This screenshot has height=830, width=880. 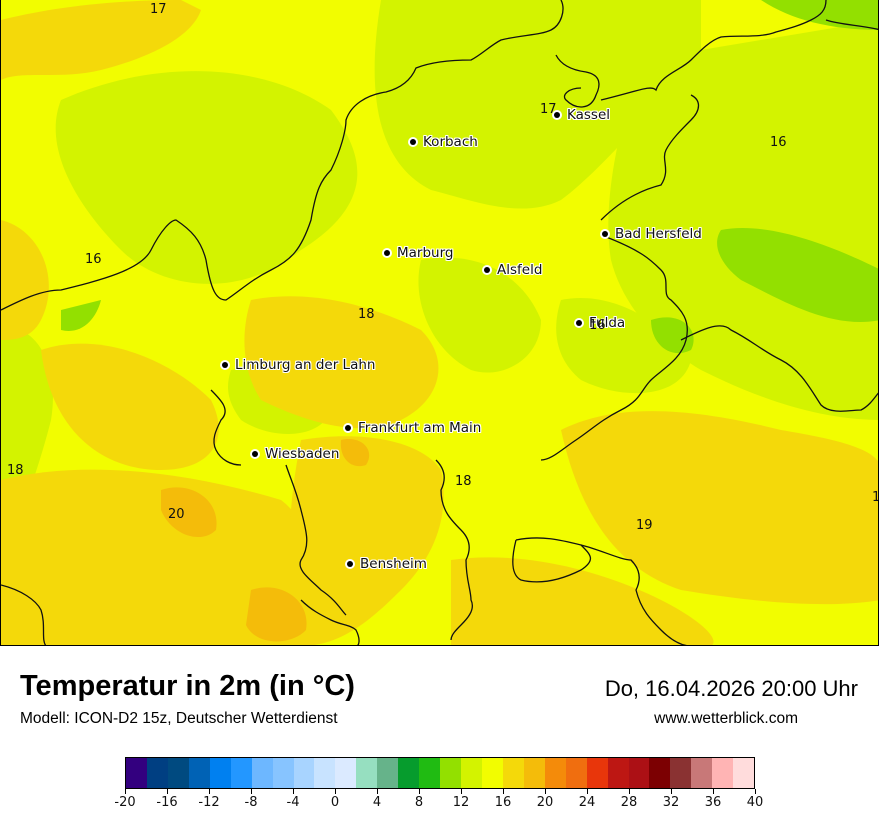 I want to click on city-name: Bad Hersfeld, so click(x=658, y=234).